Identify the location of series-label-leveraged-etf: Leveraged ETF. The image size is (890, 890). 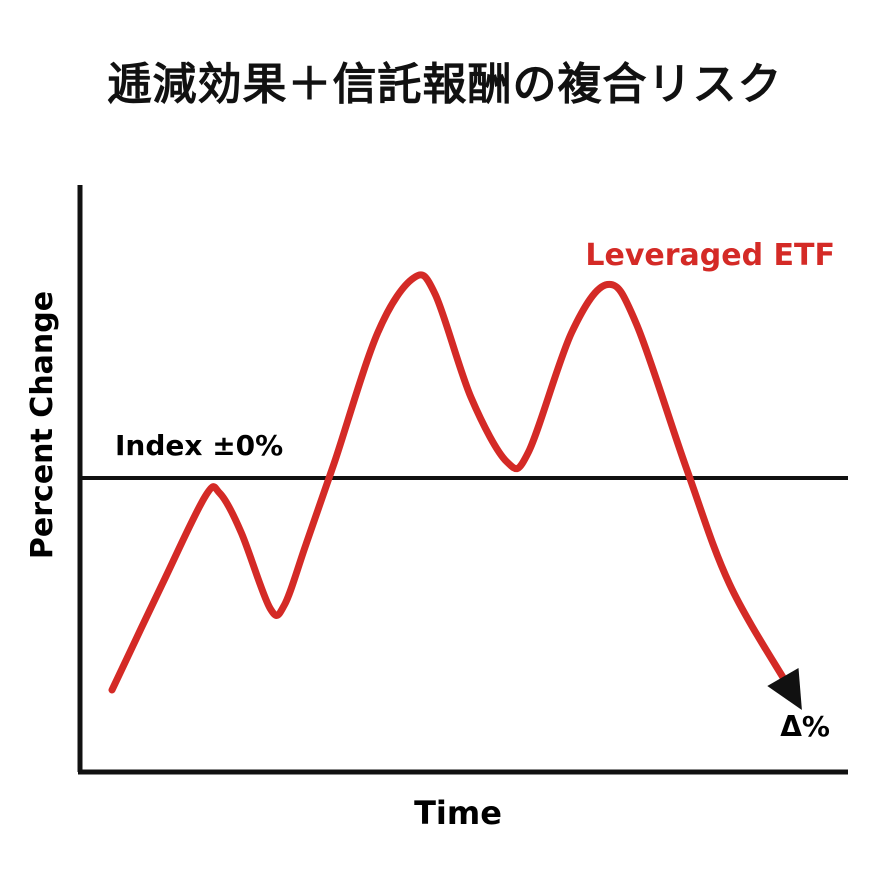
(710, 255).